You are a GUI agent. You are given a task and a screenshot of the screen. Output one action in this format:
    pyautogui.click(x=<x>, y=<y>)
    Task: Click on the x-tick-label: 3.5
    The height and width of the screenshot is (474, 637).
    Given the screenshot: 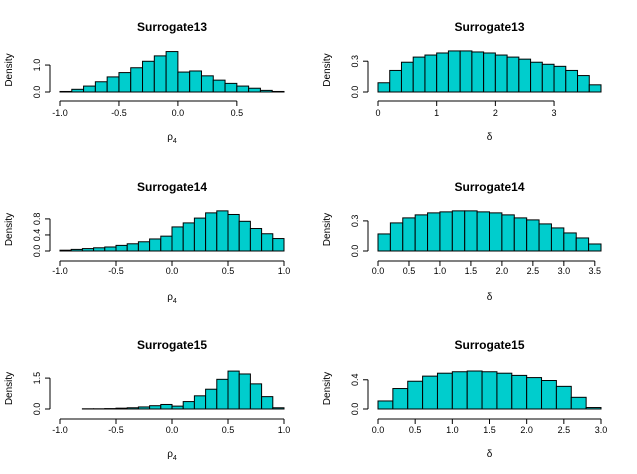 What is the action you would take?
    pyautogui.click(x=595, y=271)
    